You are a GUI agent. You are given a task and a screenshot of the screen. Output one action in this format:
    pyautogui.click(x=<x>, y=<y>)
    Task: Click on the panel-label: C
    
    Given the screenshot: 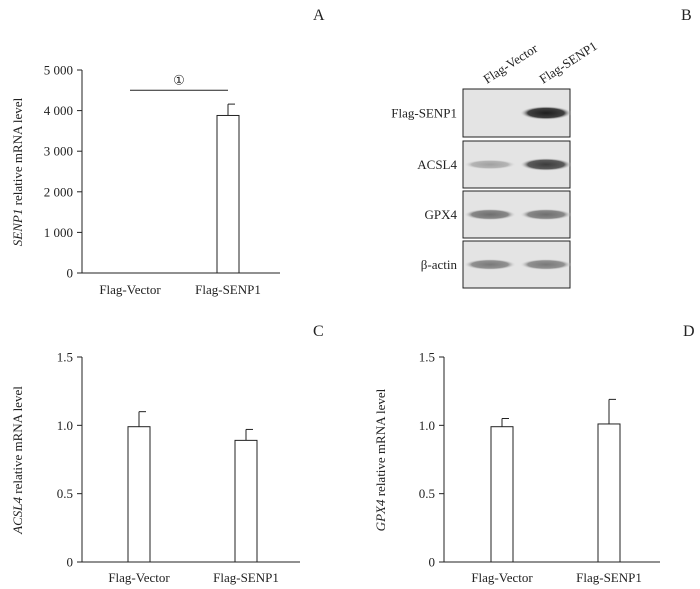 What is the action you would take?
    pyautogui.click(x=318, y=331)
    